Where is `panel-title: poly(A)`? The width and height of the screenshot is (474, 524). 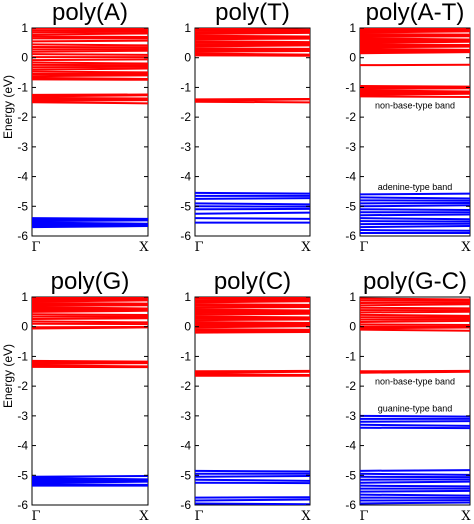 panel-title: poly(A) is located at coordinates (90, 13).